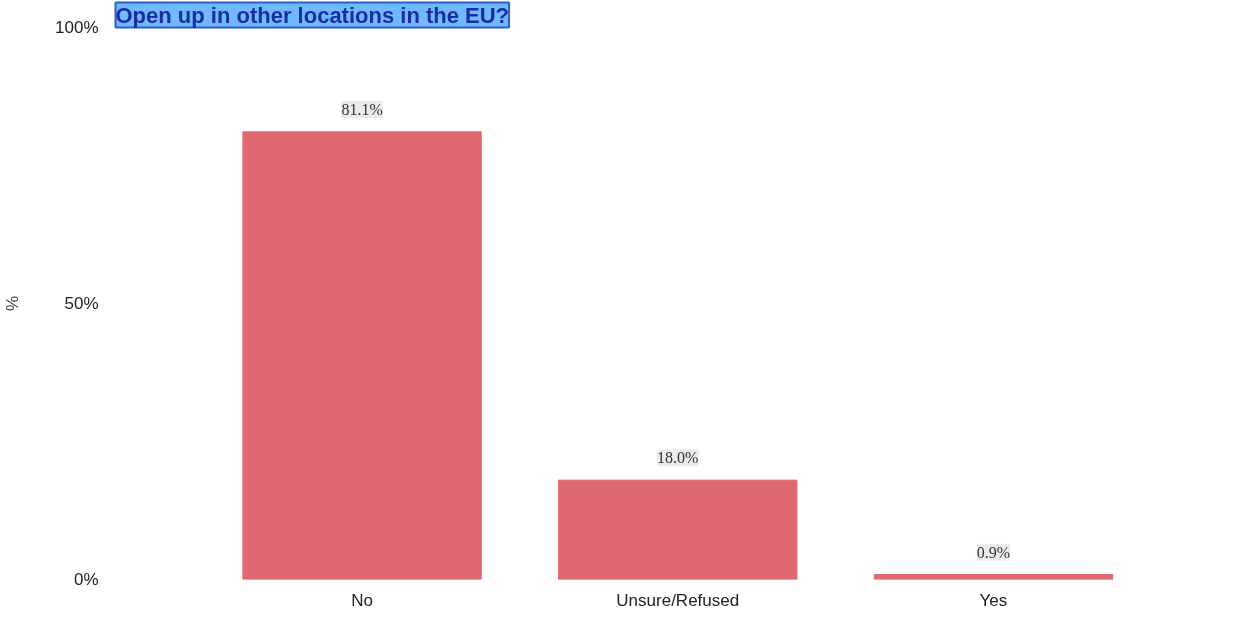 The height and width of the screenshot is (623, 1259). I want to click on data-label: 18.0%, so click(678, 458).